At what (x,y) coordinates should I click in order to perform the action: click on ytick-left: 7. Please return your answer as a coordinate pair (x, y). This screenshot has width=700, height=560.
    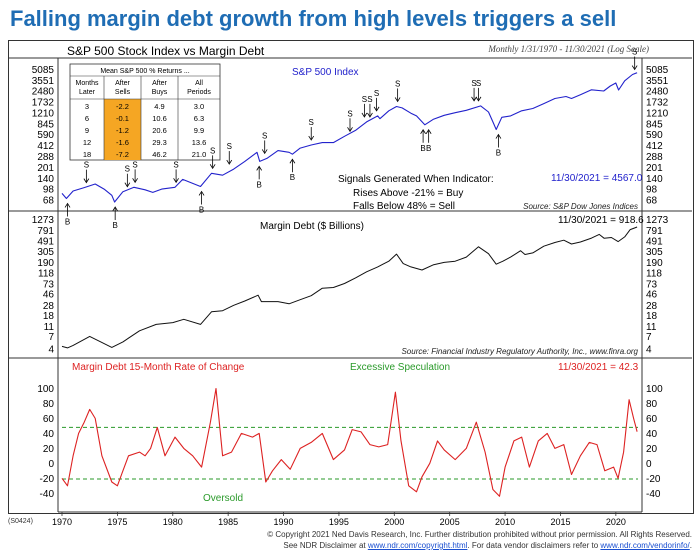
    Looking at the image, I should click on (51, 337).